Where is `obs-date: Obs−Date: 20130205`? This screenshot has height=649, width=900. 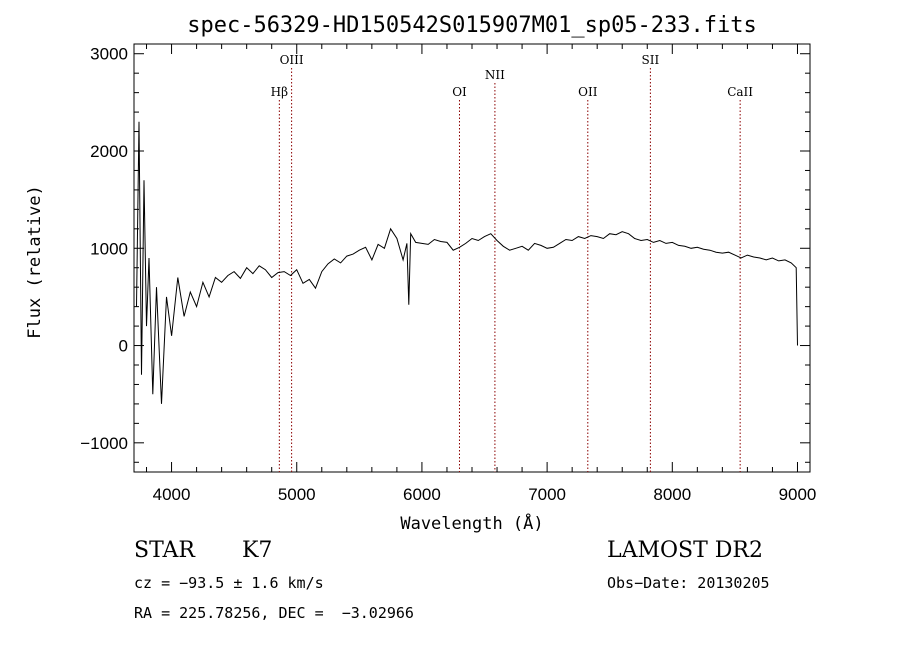 obs-date: Obs−Date: 20130205 is located at coordinates (688, 583).